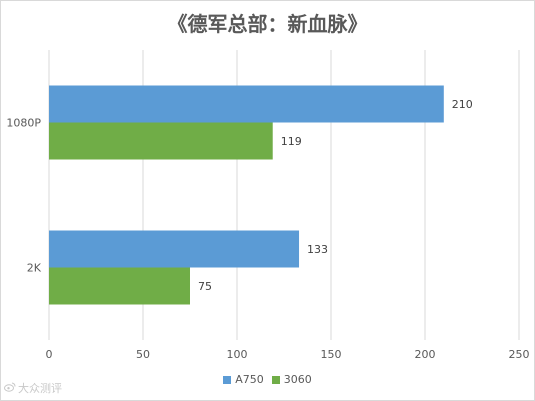  Describe the element at coordinates (23, 123) in the screenshot. I see `y-tick-label: 1080P` at that location.